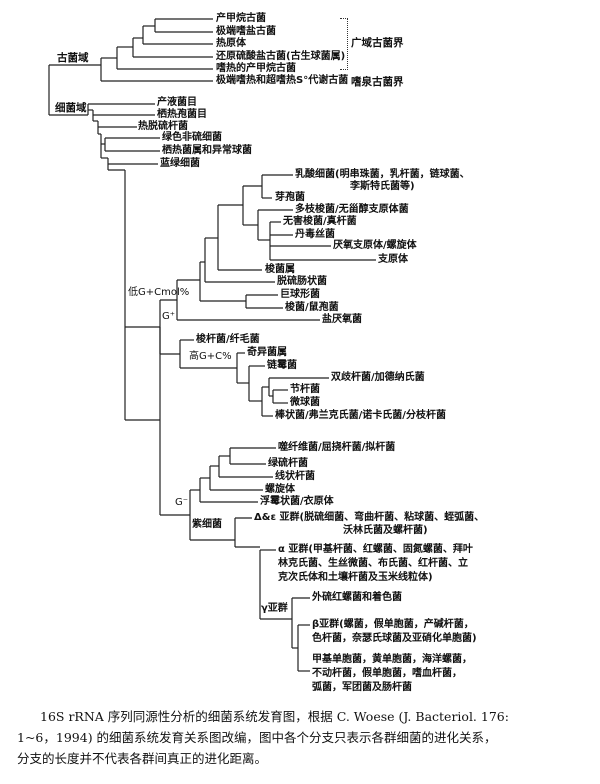 This screenshot has height=784, width=600. I want to click on low-gc-label: 低G+Cmol%, so click(159, 292).